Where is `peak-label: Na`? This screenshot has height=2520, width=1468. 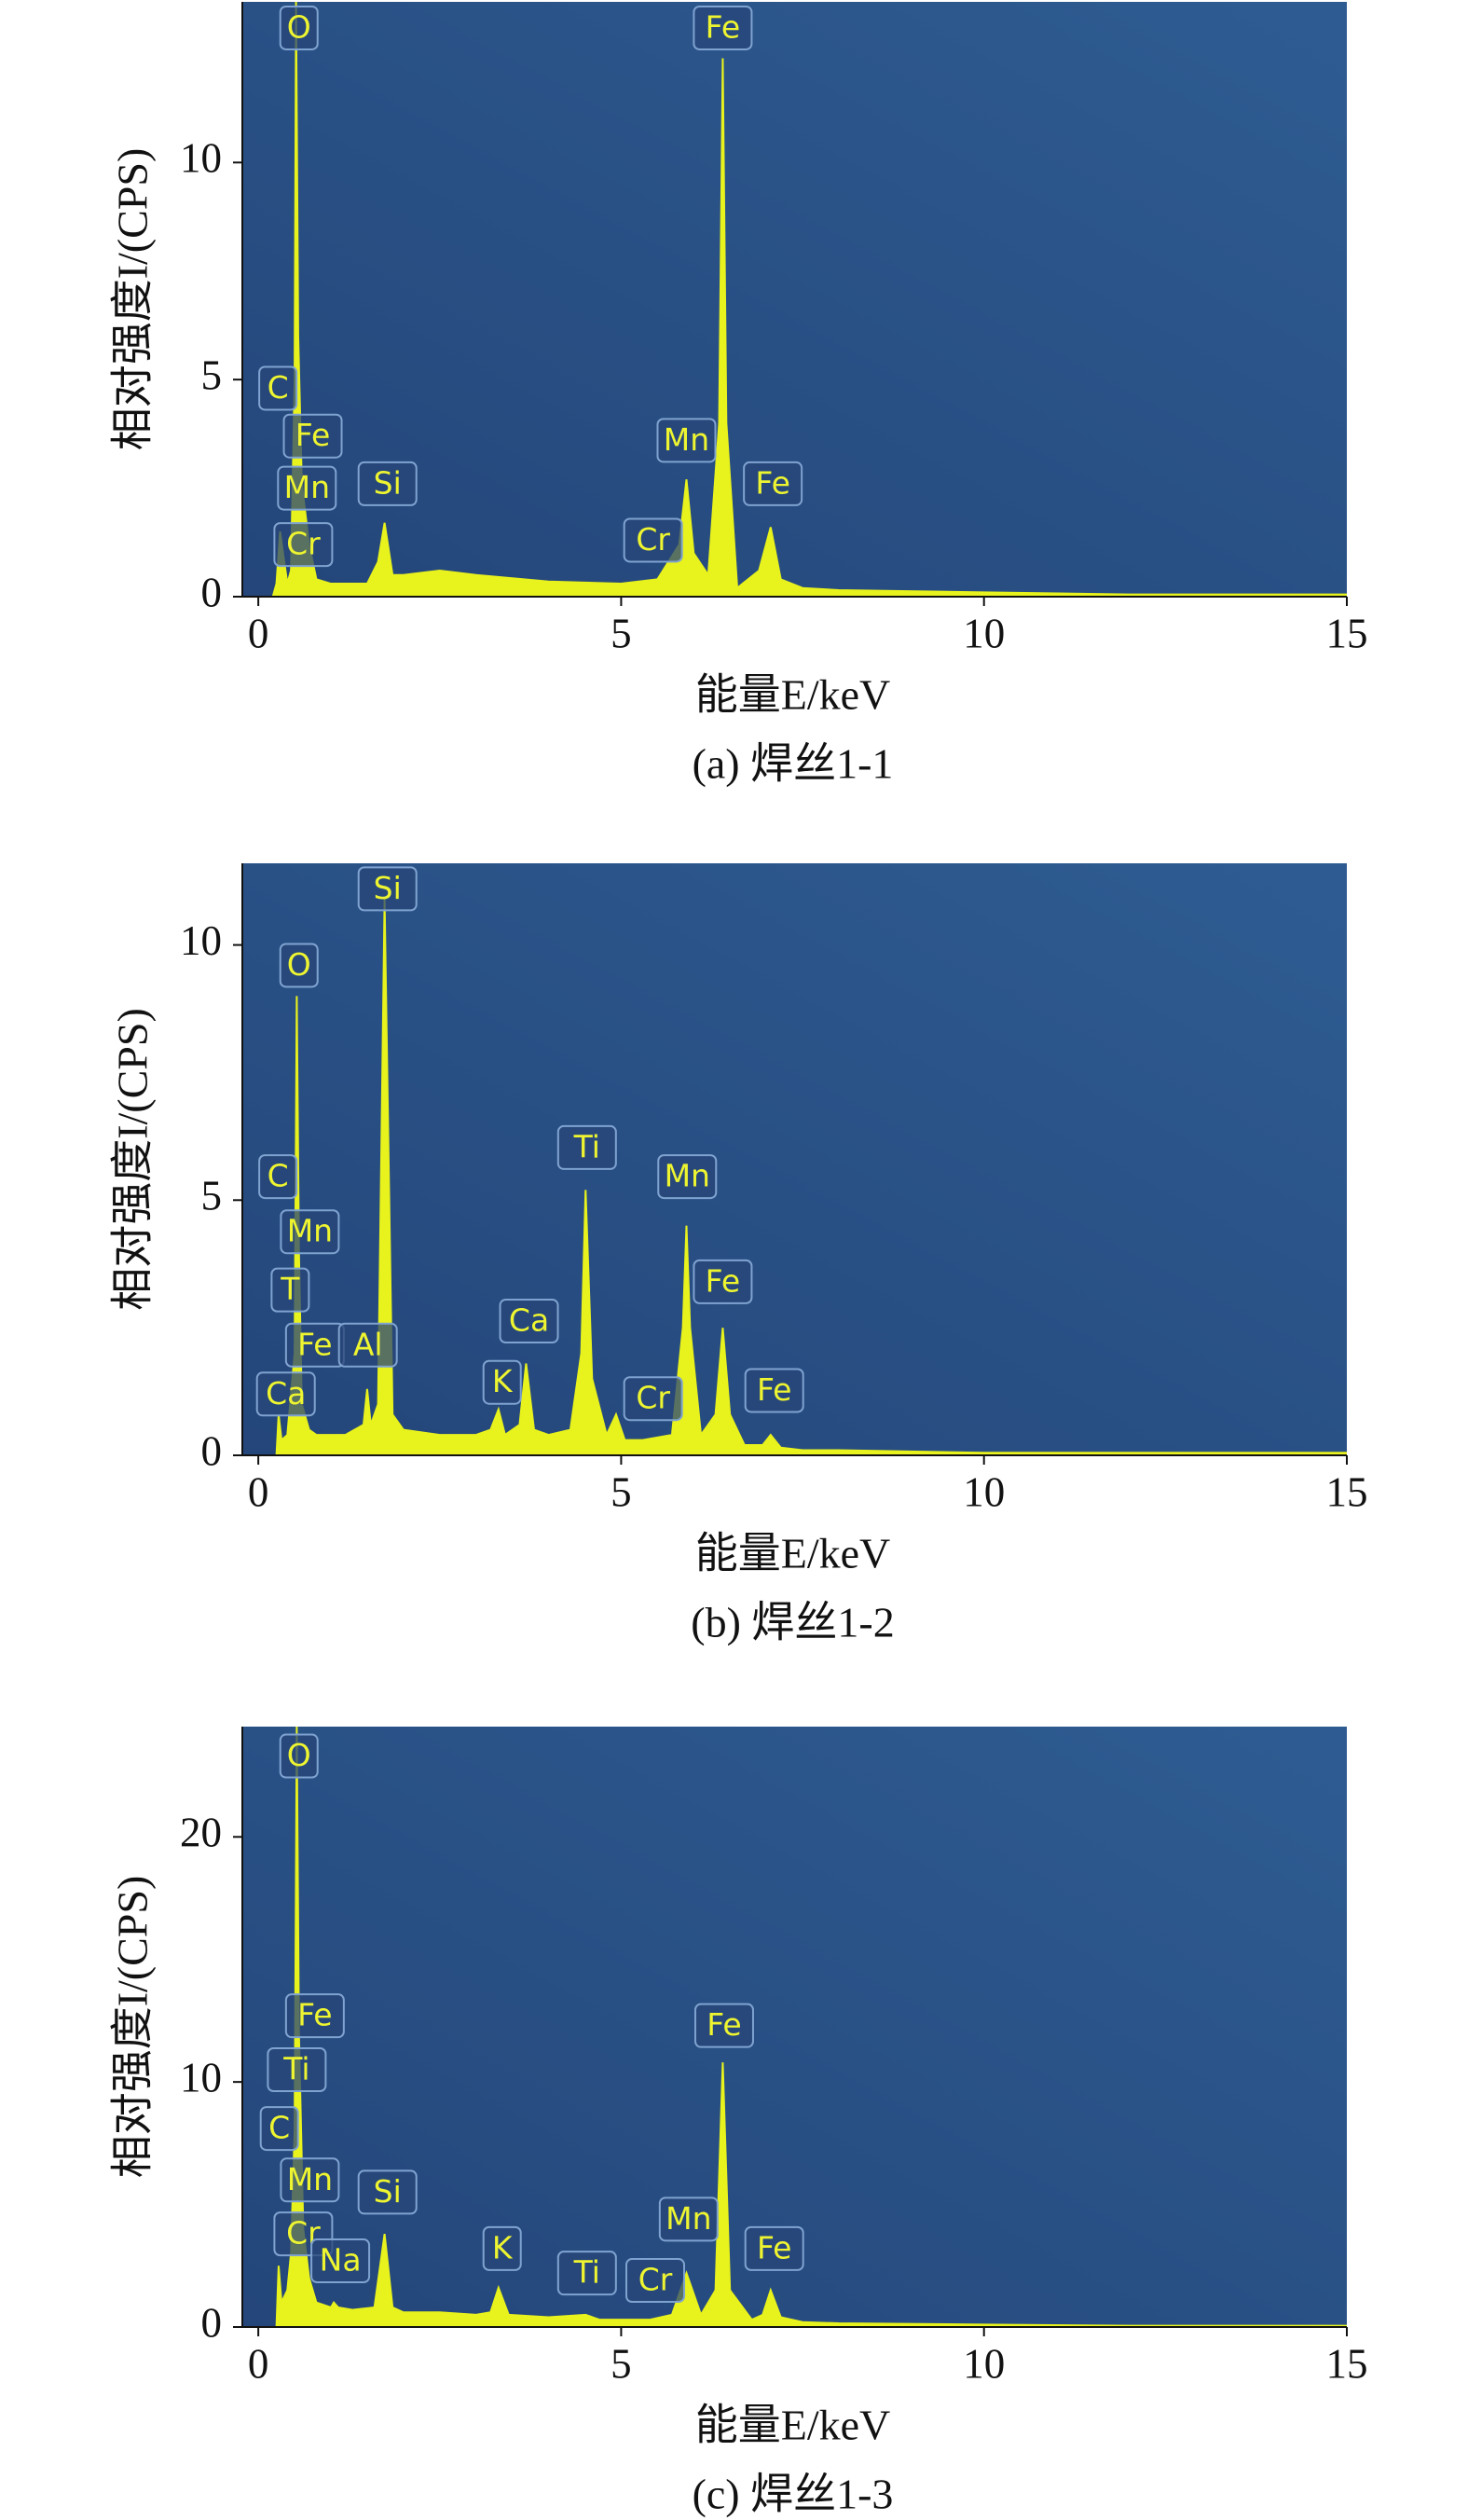
peak-label: Na is located at coordinates (341, 2260).